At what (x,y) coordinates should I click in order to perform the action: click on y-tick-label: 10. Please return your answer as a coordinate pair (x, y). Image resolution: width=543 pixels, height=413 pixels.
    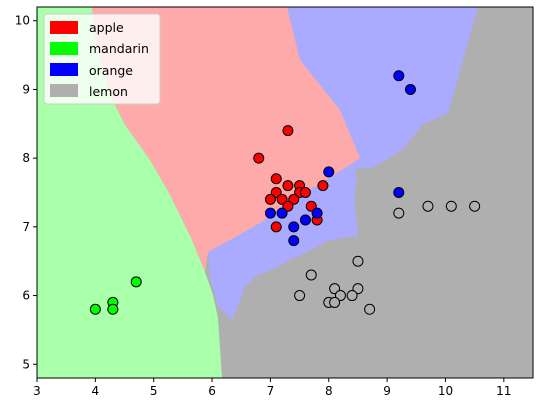
    Looking at the image, I should click on (22, 21).